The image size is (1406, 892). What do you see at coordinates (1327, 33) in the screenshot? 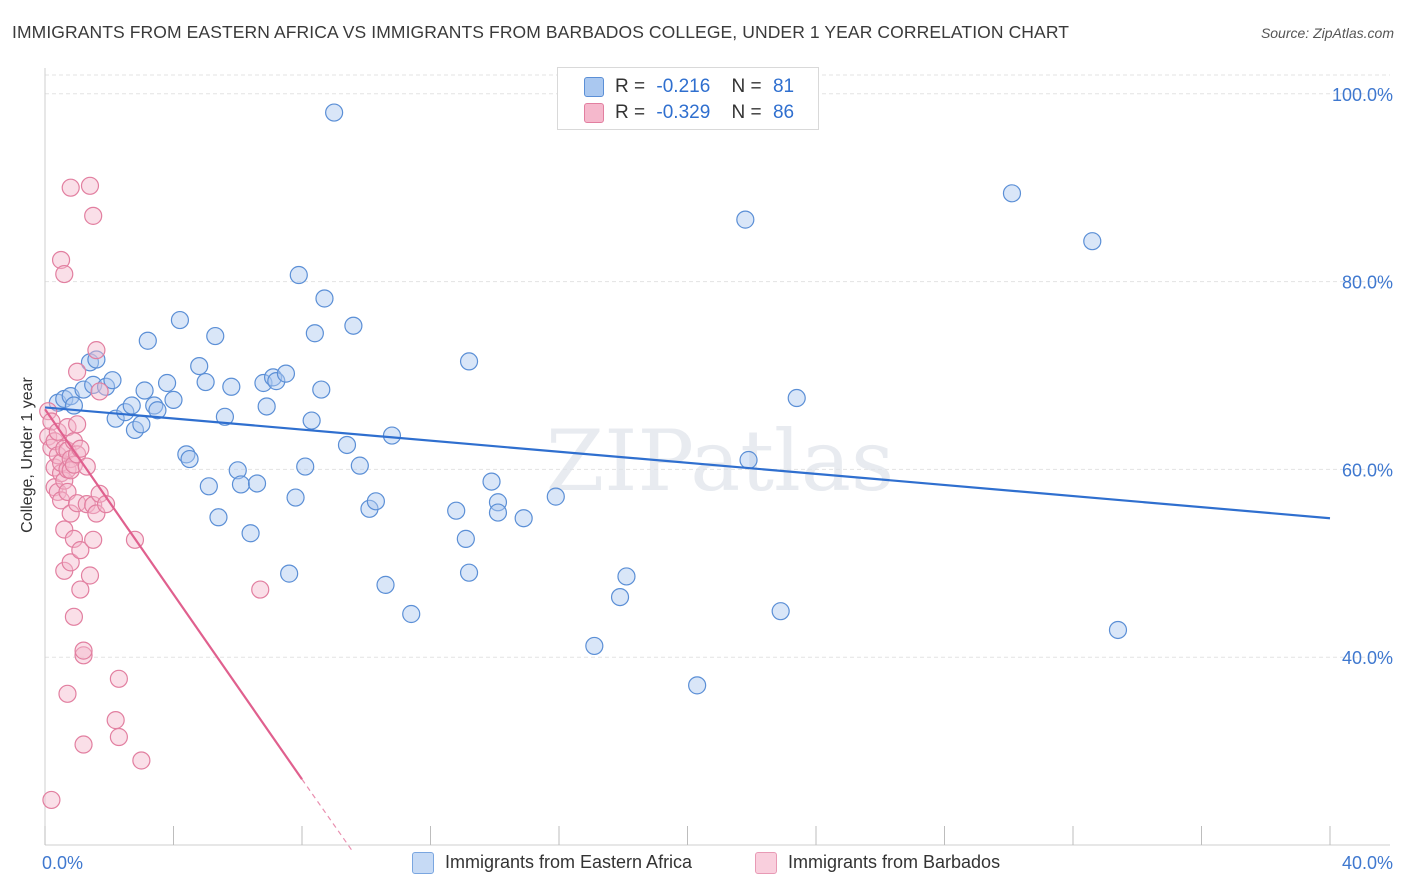
I see `source-label: Source: ZipAtlas.com` at bounding box center [1327, 33].